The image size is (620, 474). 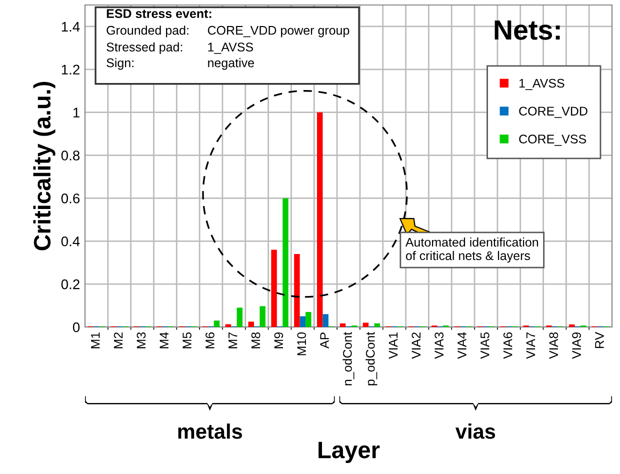 I want to click on x-tick-label: M7, so click(x=233, y=340).